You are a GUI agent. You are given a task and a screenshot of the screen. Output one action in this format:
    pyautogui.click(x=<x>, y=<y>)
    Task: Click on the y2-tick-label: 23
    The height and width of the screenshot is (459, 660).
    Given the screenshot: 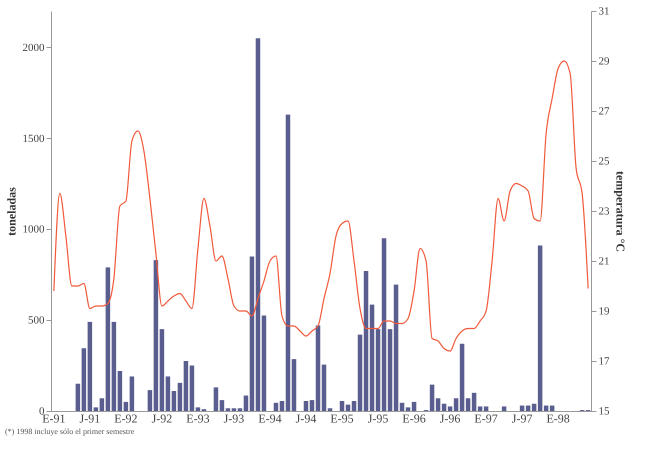 What is the action you would take?
    pyautogui.click(x=604, y=212)
    